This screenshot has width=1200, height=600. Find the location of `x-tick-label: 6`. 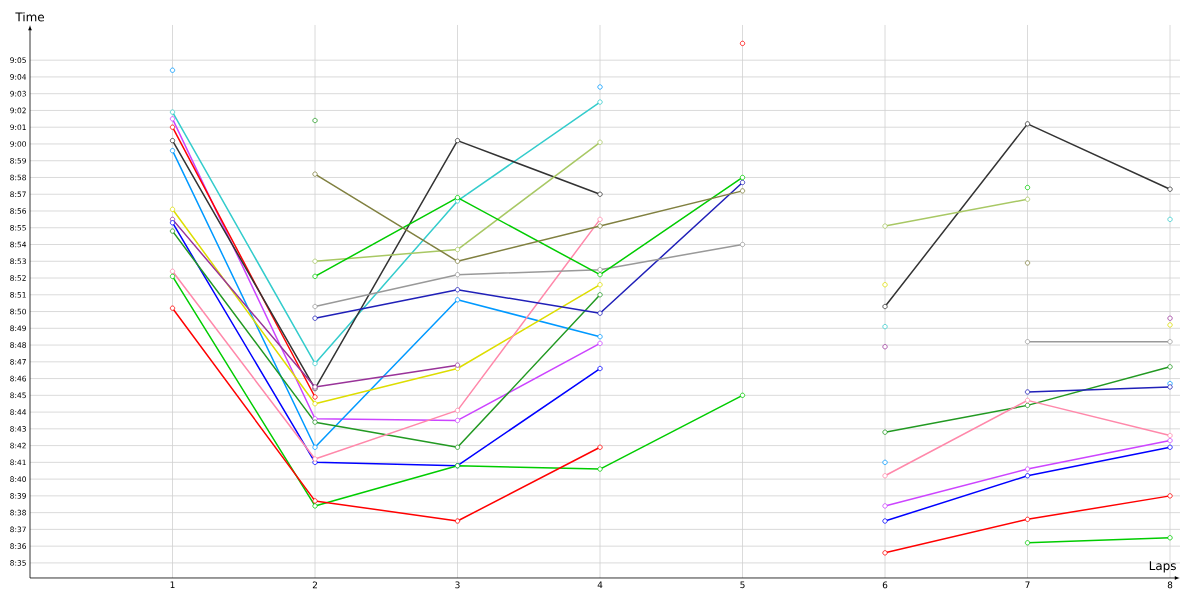

x-tick-label: 6 is located at coordinates (885, 585).